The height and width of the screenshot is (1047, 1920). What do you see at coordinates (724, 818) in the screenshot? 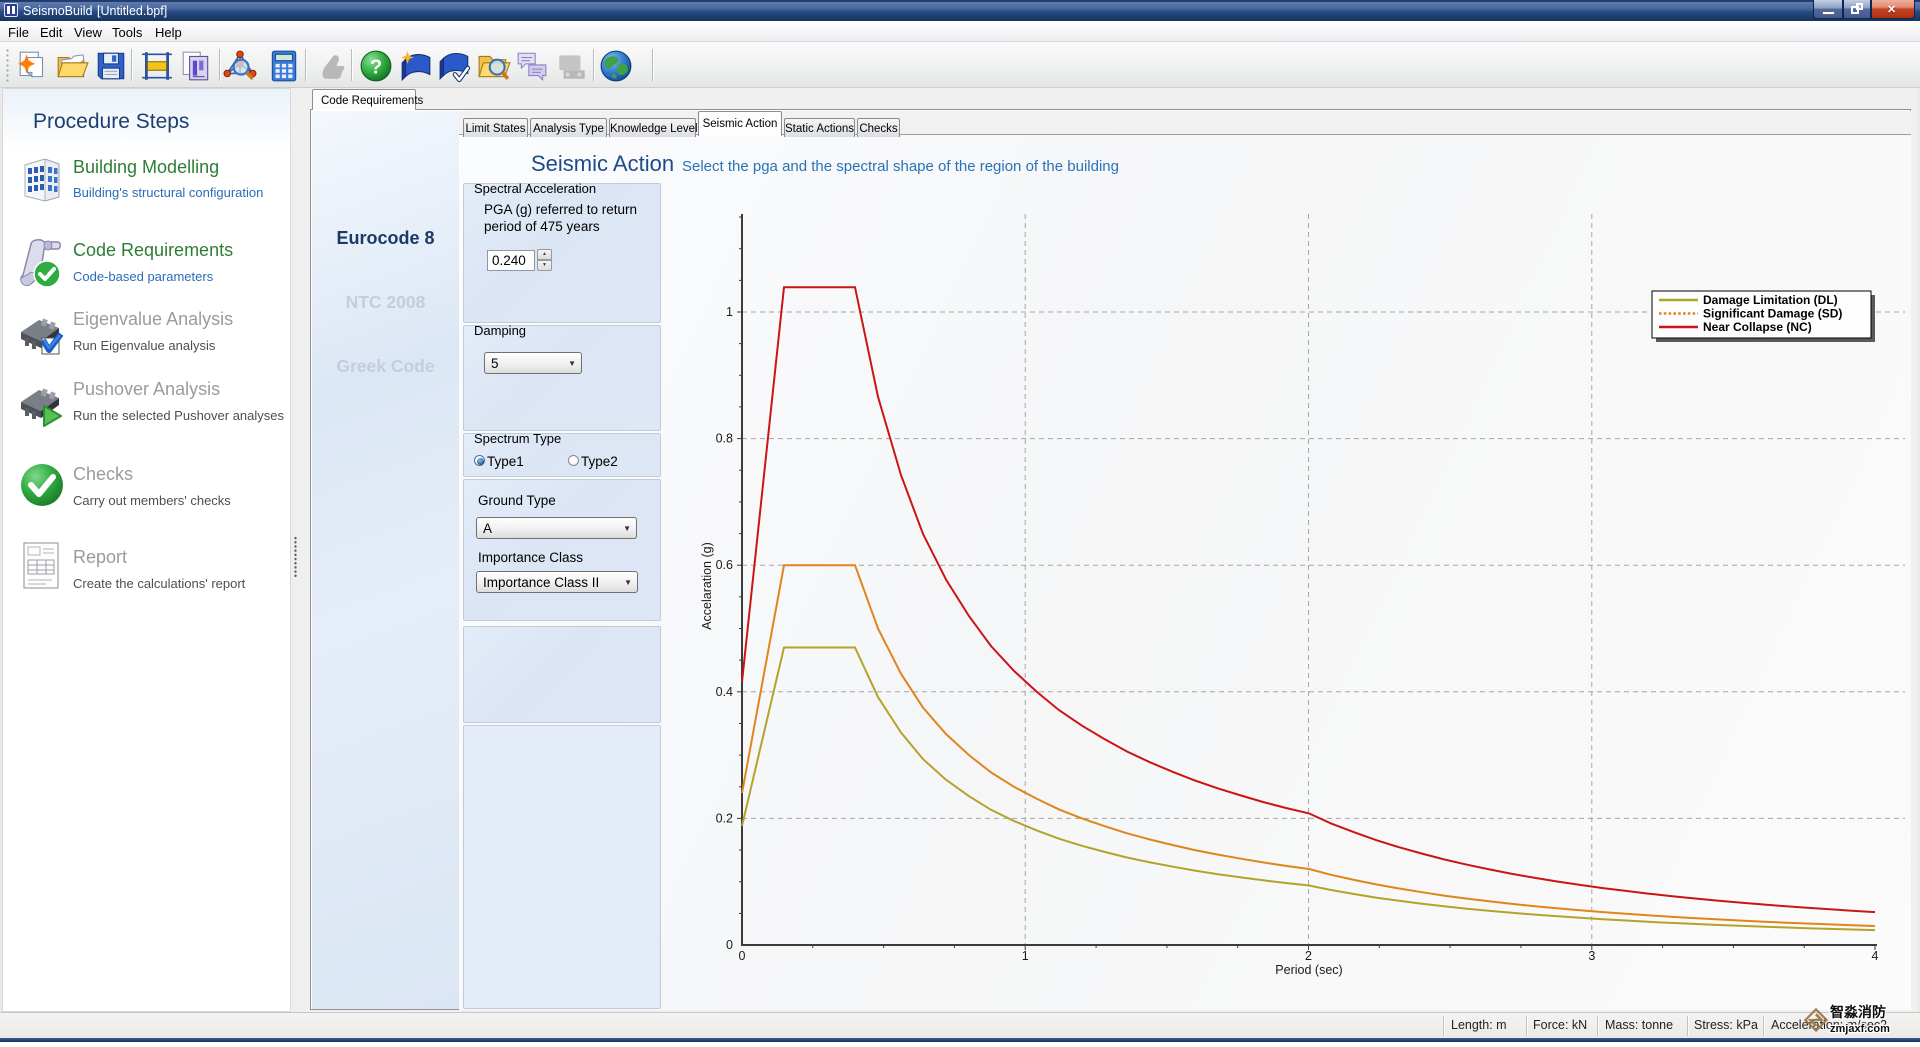
I see `svg-text: 0.2` at bounding box center [724, 818].